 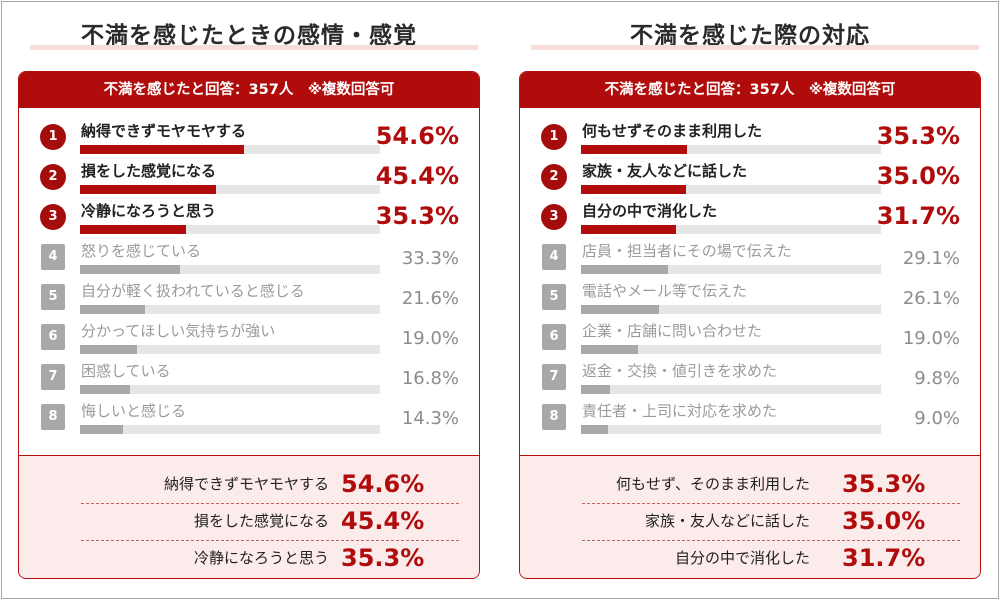 I want to click on bar-row: 7 返金・交換・値引きを求めた 9.8%, so click(x=750, y=378).